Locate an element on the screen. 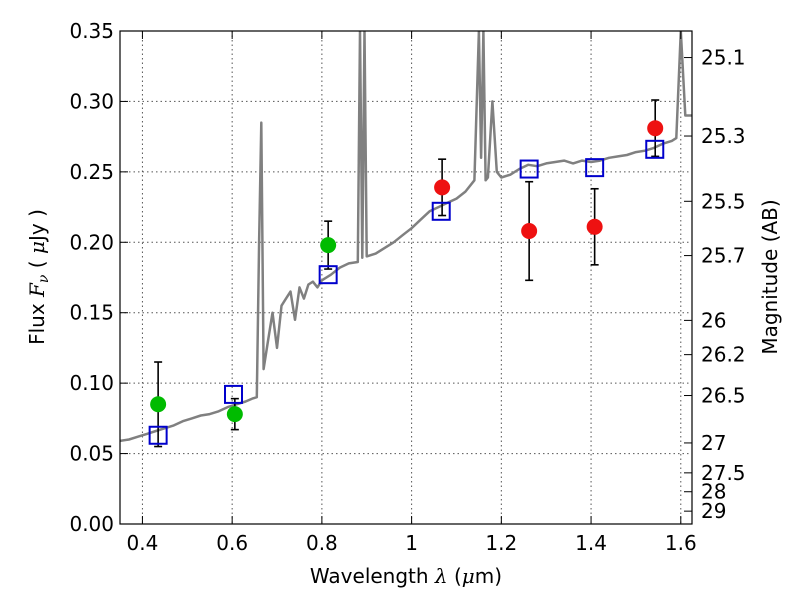  y2-tick-label: 28 is located at coordinates (713, 492).